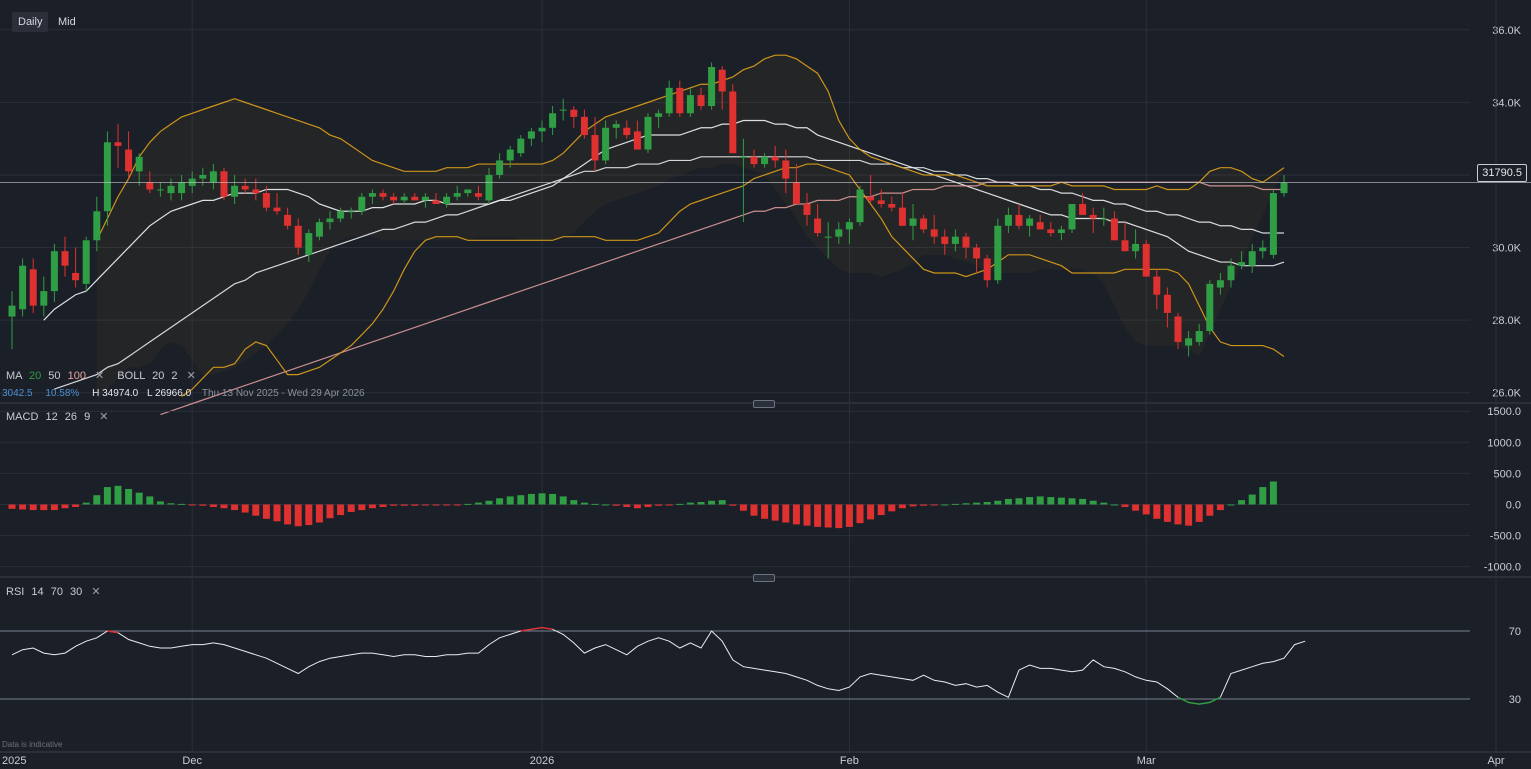  I want to click on rsi-period: 14, so click(37, 592).